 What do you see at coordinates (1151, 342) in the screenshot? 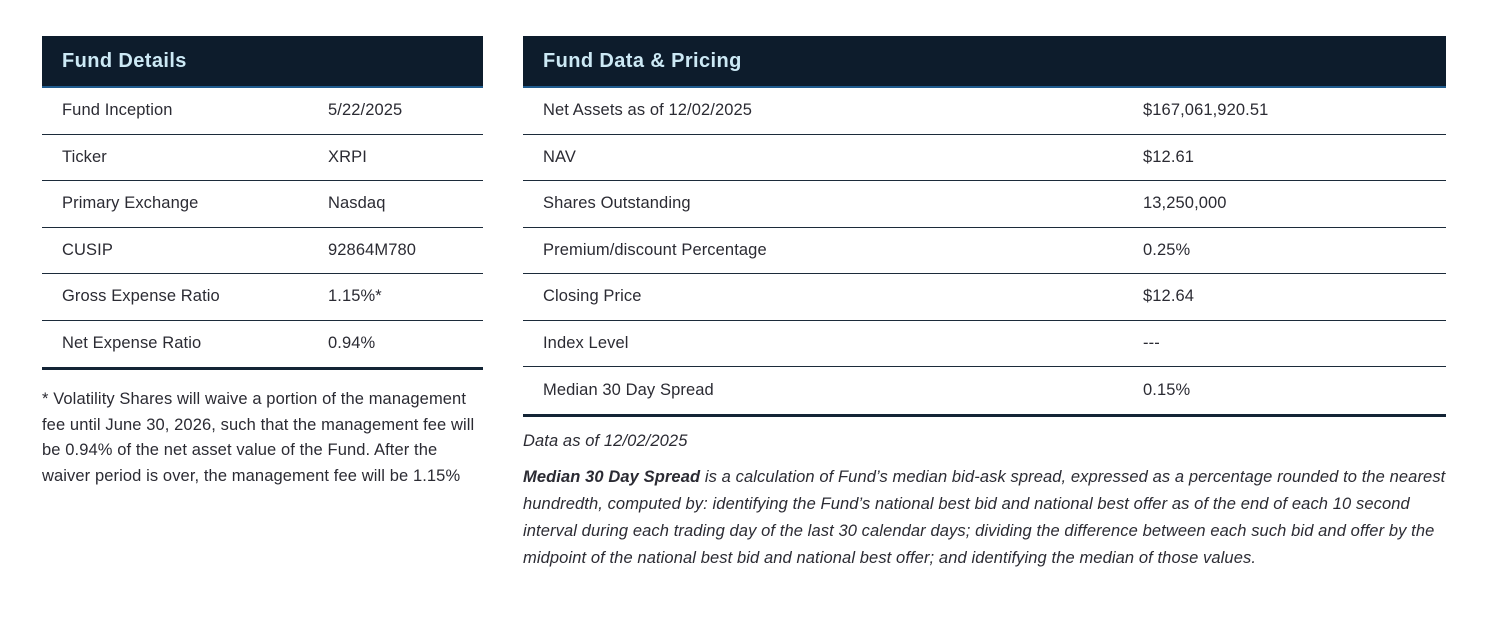
I see `row-value: ---` at bounding box center [1151, 342].